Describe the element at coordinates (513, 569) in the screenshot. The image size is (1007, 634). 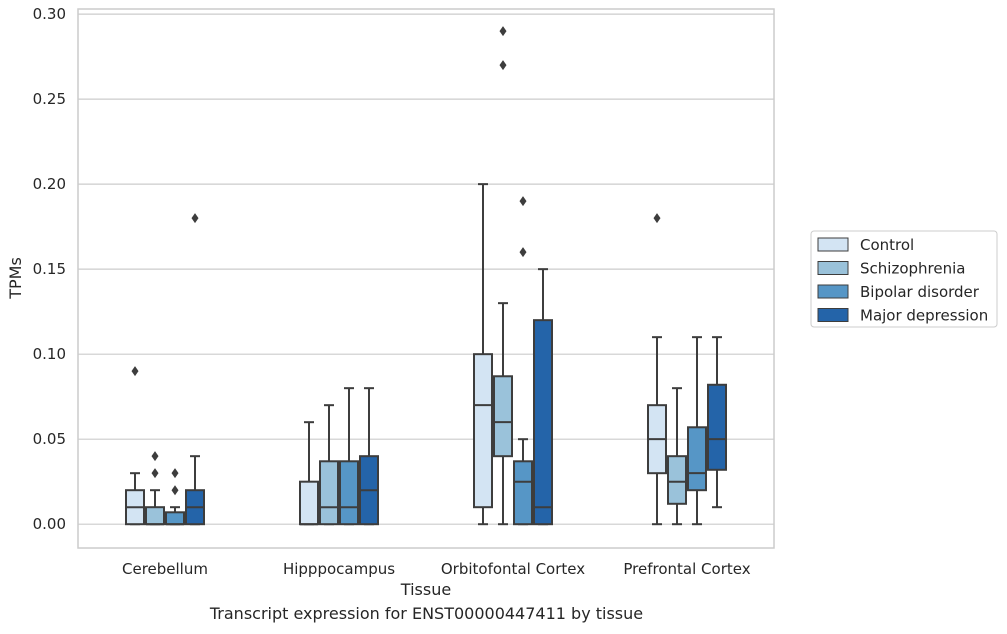
I see `x-tick-label: Orbitofontal Cortex` at that location.